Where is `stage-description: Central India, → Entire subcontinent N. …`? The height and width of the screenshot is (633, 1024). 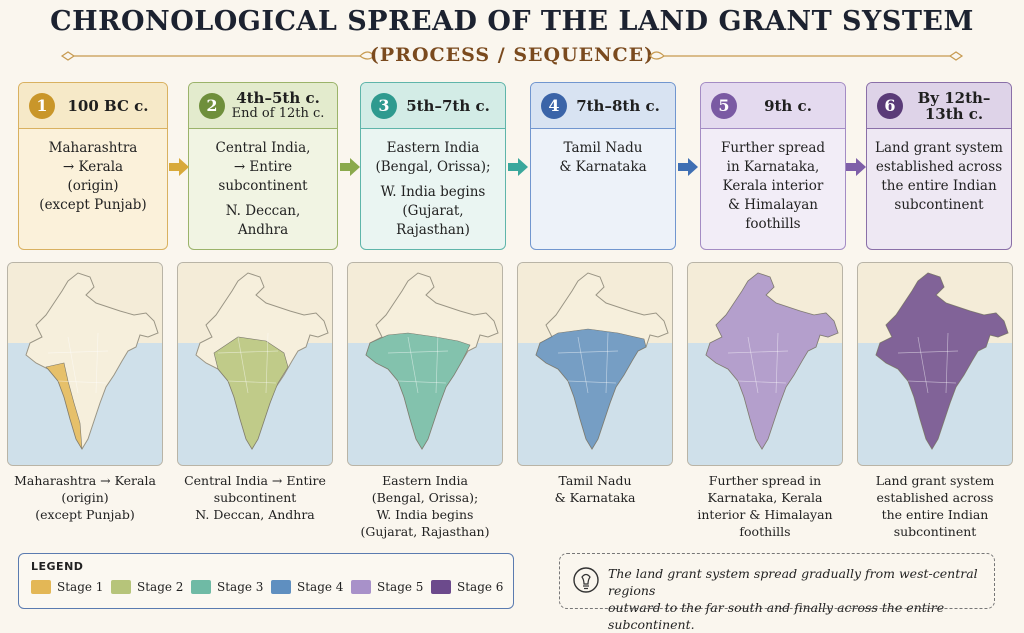 stage-description: Central India, → Entire subcontinent N. … is located at coordinates (263, 189).